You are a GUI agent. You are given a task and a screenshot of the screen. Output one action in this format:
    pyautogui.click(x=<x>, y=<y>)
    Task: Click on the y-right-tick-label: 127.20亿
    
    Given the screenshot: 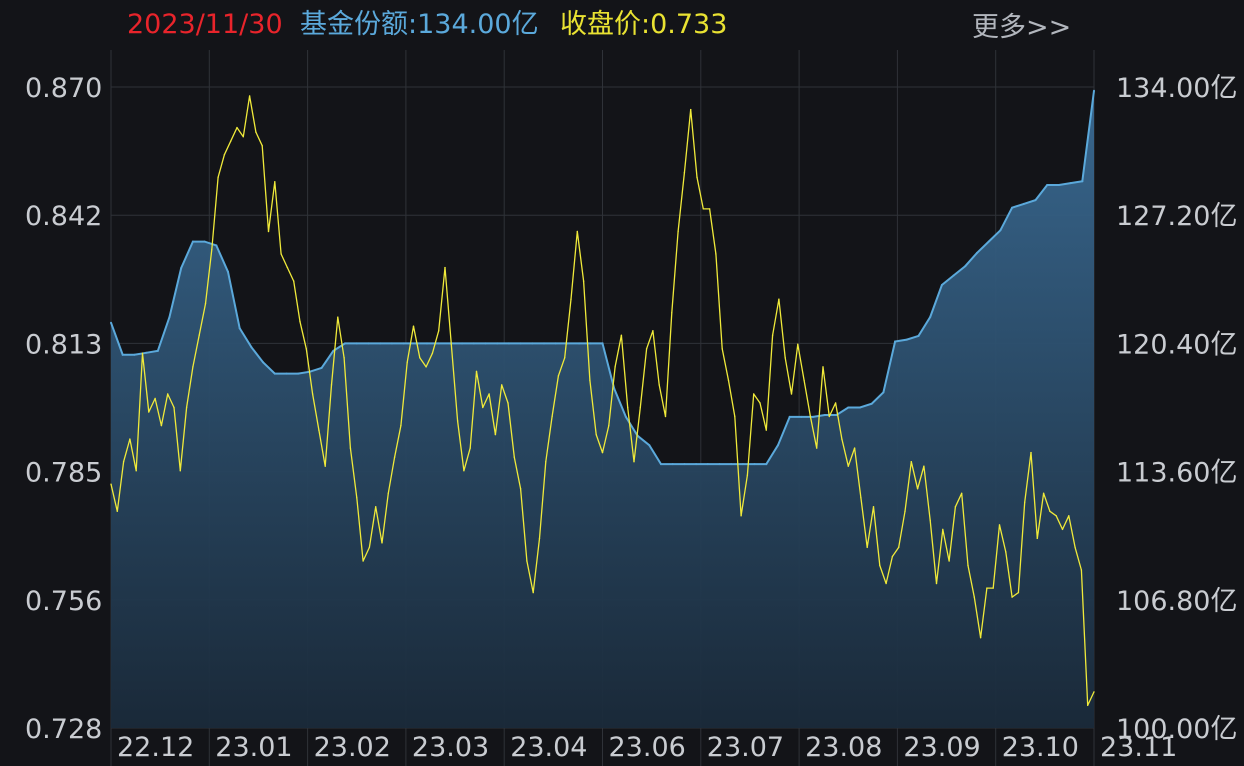 What is the action you would take?
    pyautogui.click(x=1176, y=216)
    